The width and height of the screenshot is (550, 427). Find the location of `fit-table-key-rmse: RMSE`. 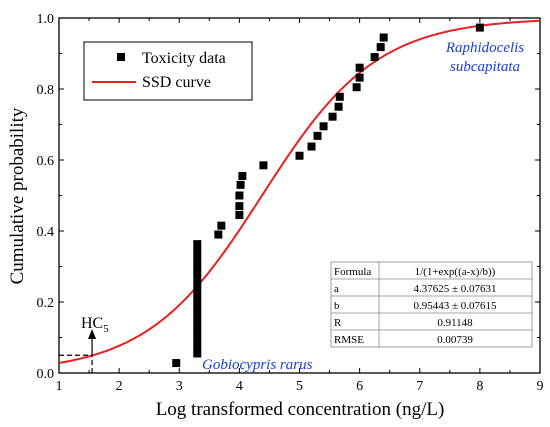

fit-table-key-rmse: RMSE is located at coordinates (349, 340).